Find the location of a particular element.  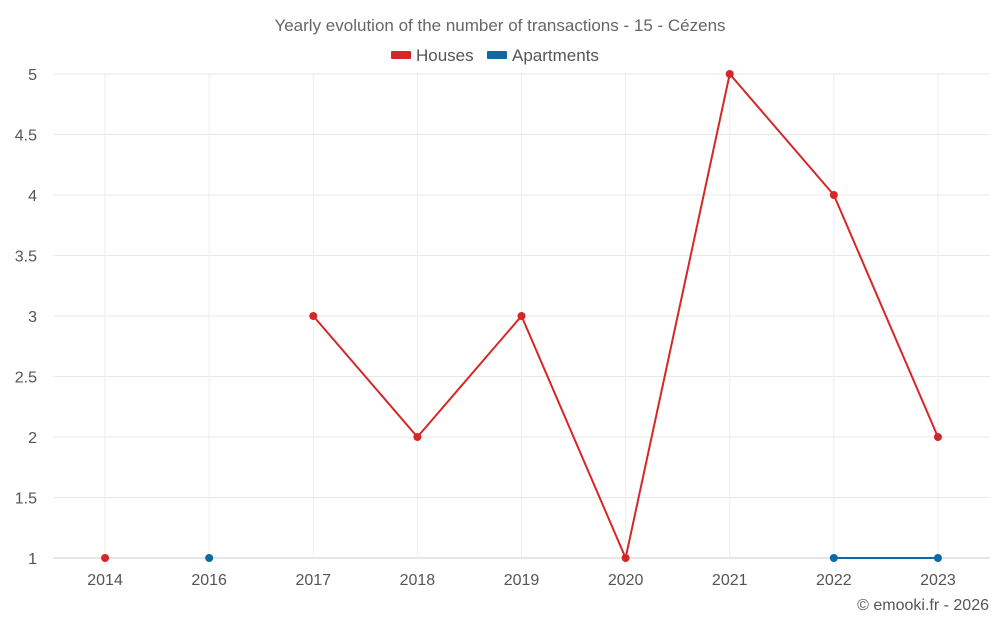

legend-label-houses: Houses is located at coordinates (445, 55).